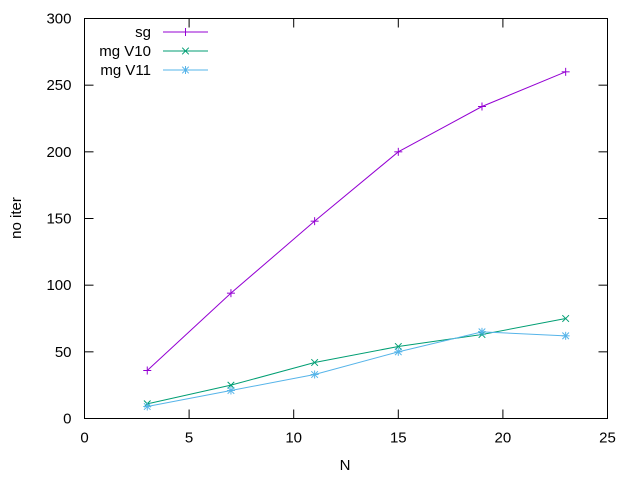 This screenshot has width=640, height=480. What do you see at coordinates (67, 419) in the screenshot?
I see `y-tick-label: 0` at bounding box center [67, 419].